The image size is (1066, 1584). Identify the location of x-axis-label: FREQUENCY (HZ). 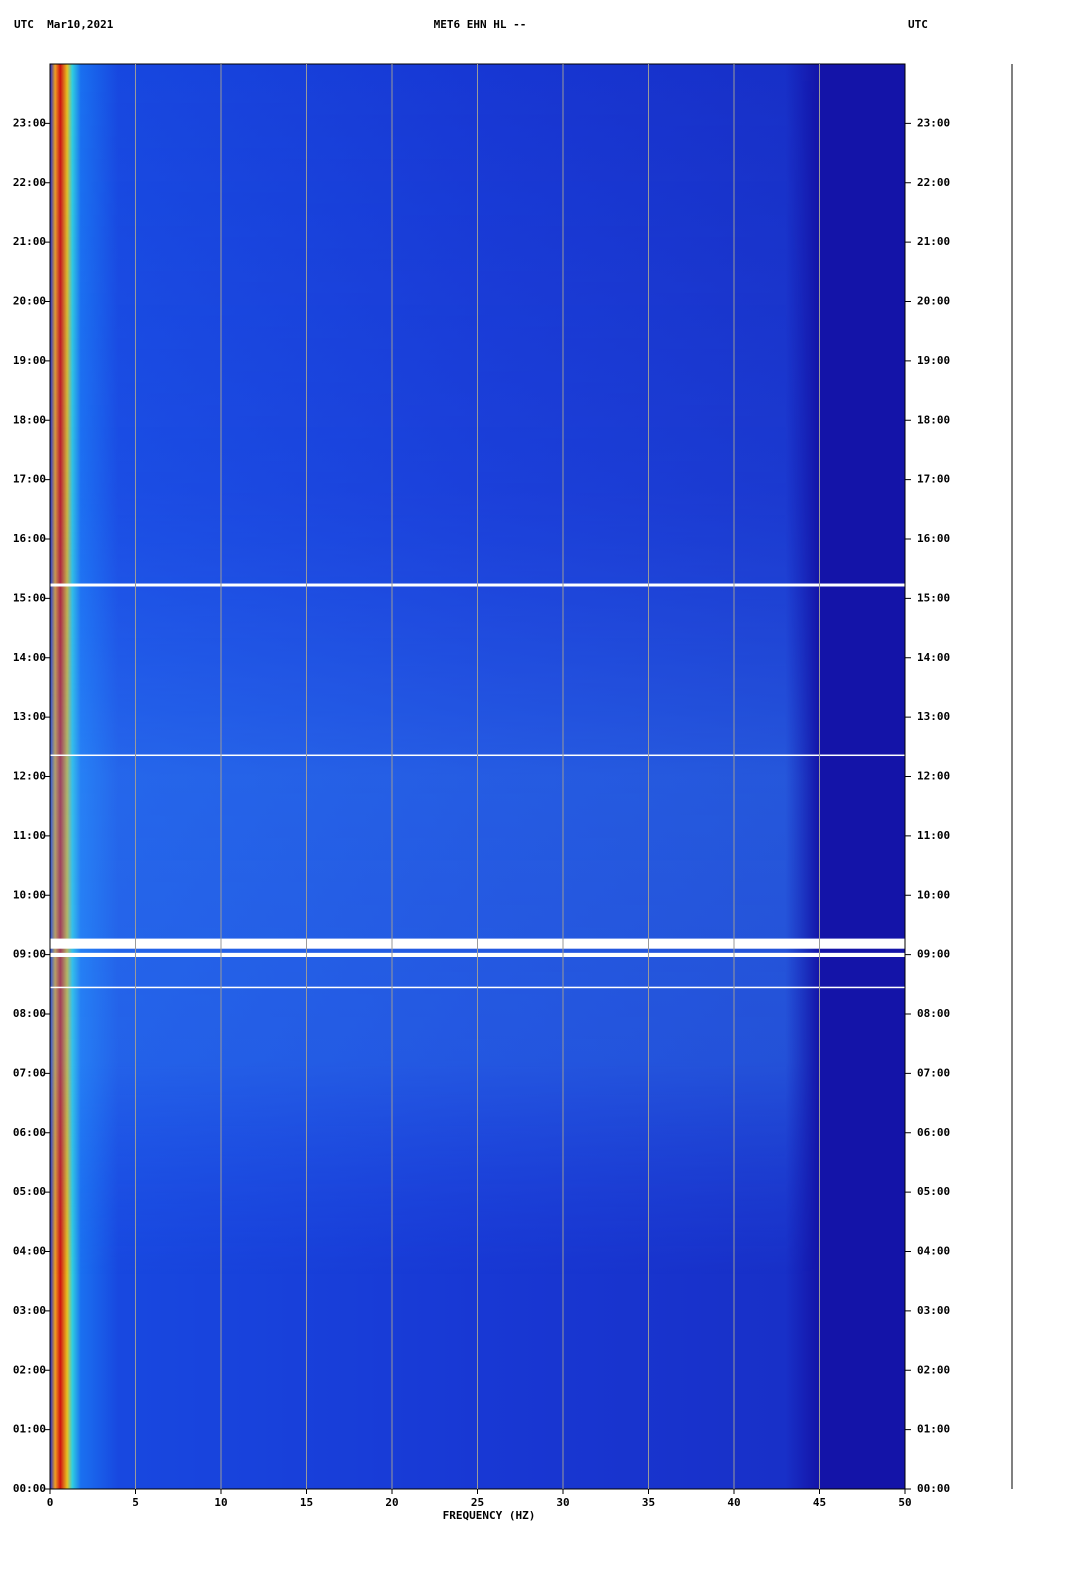
(489, 1515).